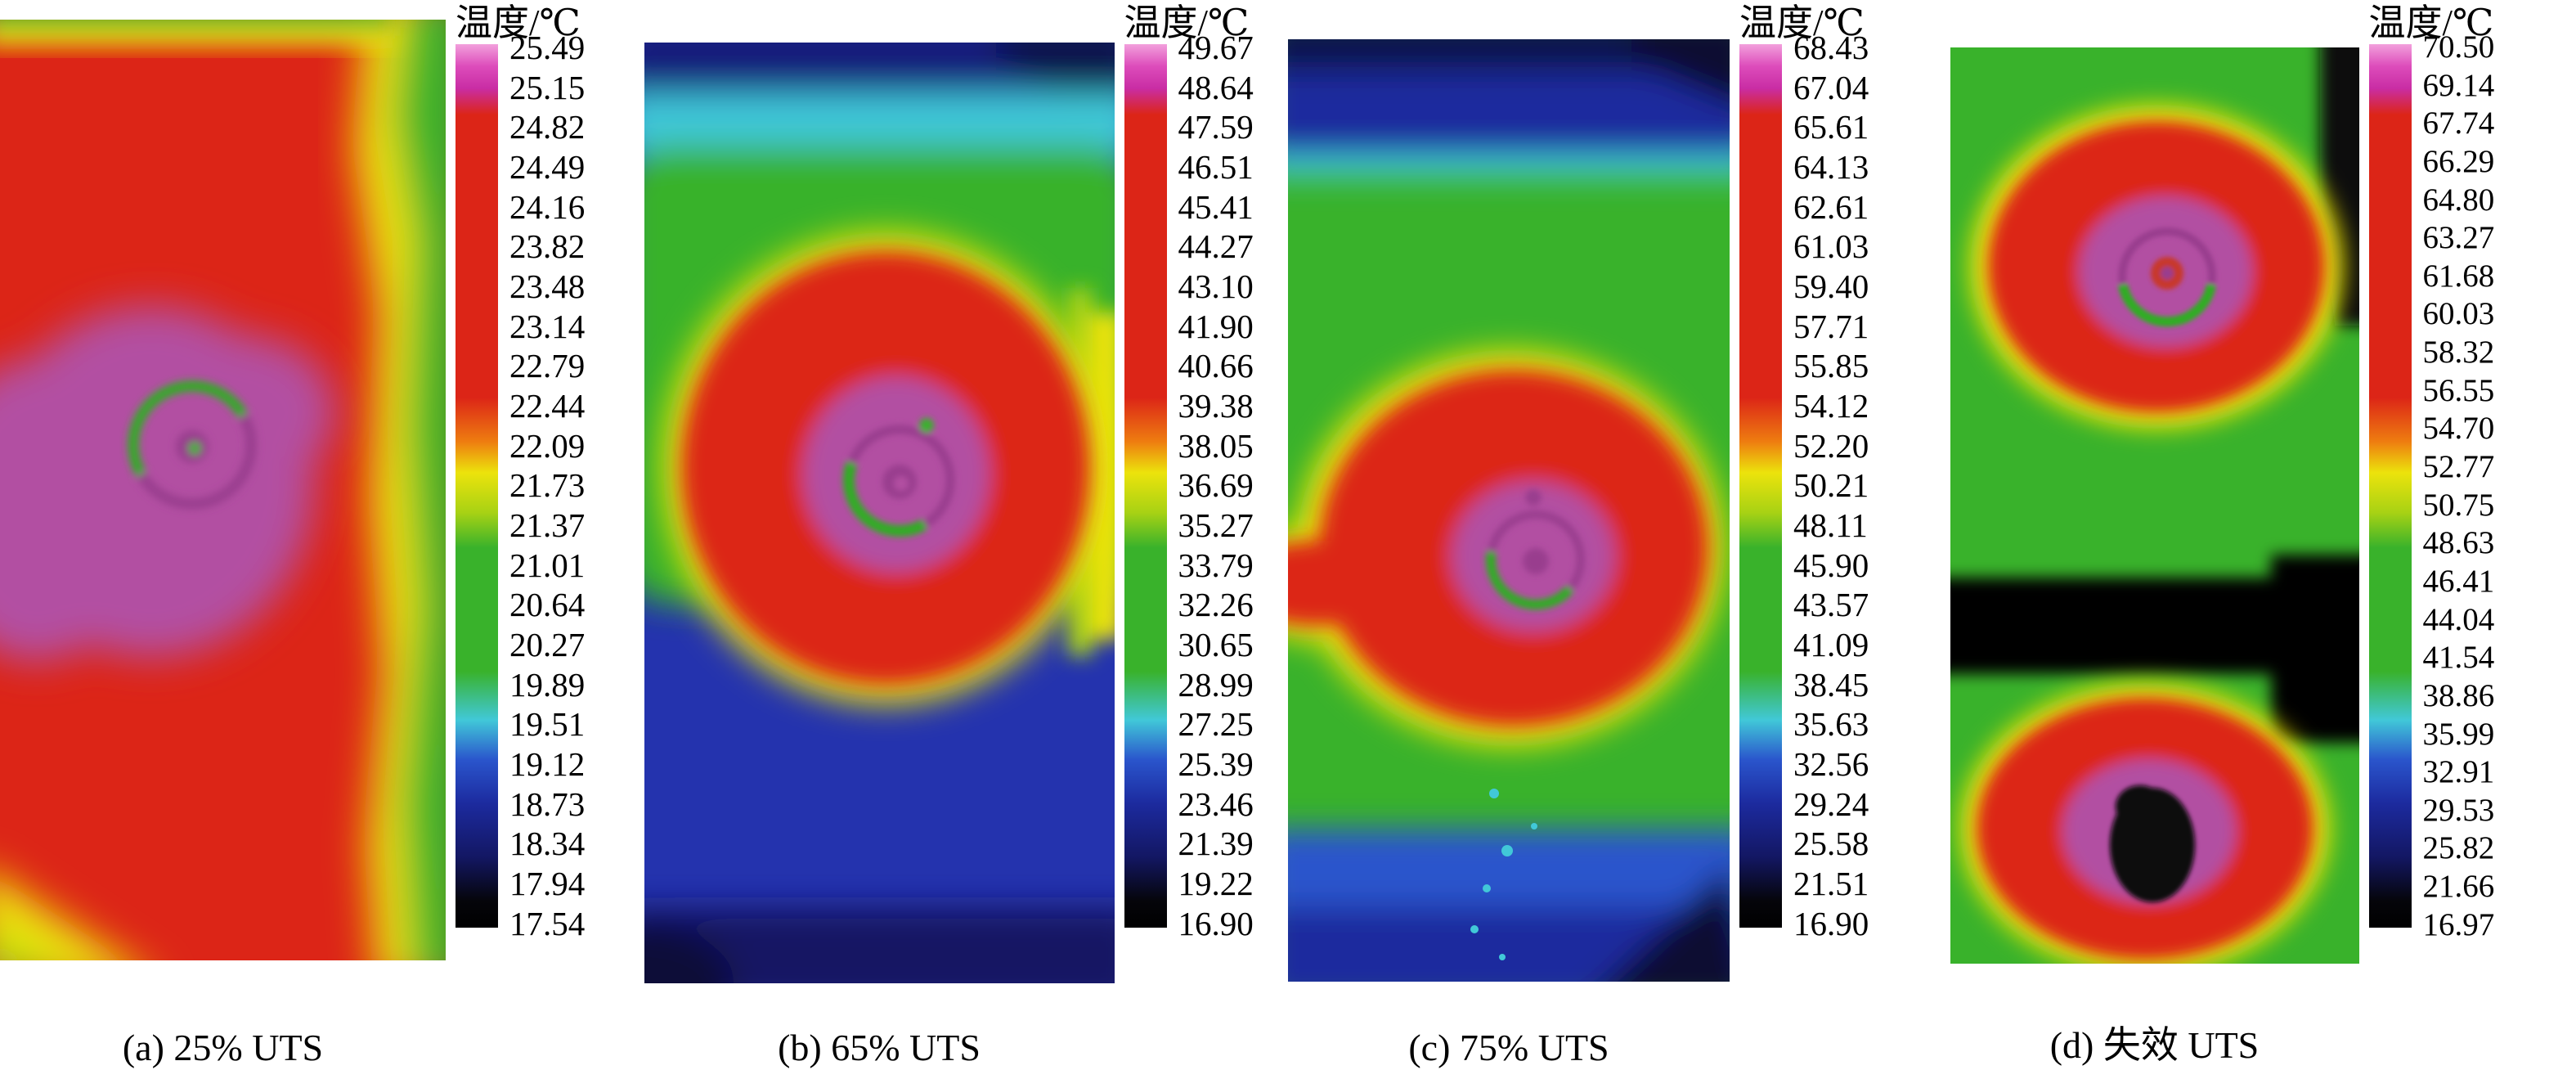 This screenshot has height=1079, width=2576. What do you see at coordinates (1831, 645) in the screenshot?
I see `colorbar-tick-value: 41.09` at bounding box center [1831, 645].